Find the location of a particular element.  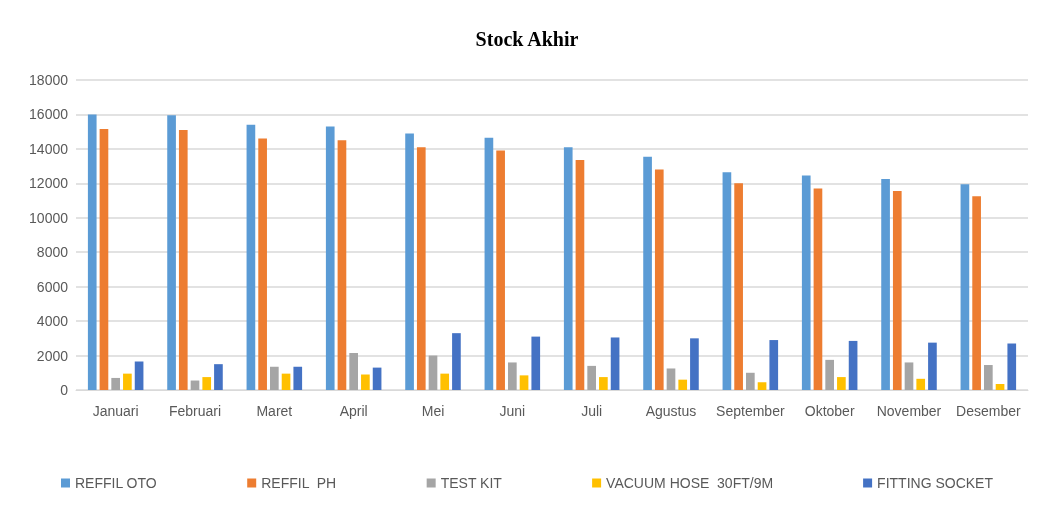

x-tick-label: Oktober is located at coordinates (829, 411).